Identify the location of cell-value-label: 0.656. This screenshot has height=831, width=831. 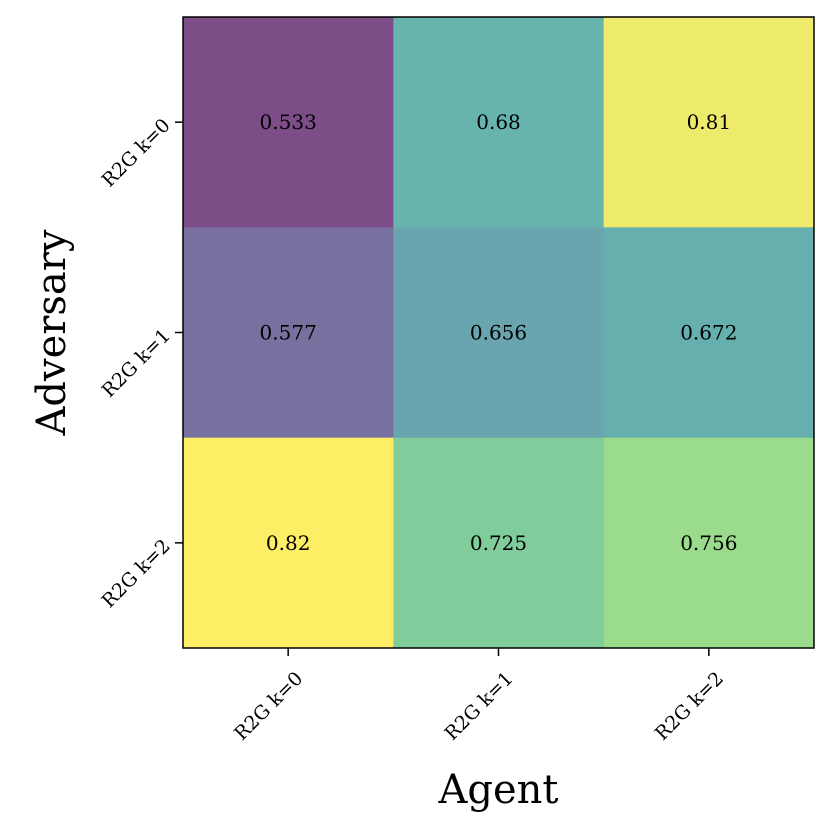
(498, 333).